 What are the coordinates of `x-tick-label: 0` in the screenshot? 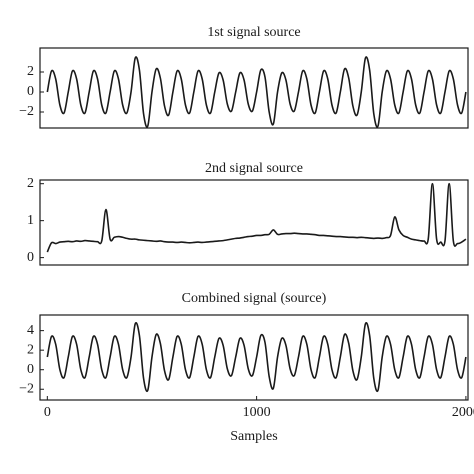 It's located at (47, 412).